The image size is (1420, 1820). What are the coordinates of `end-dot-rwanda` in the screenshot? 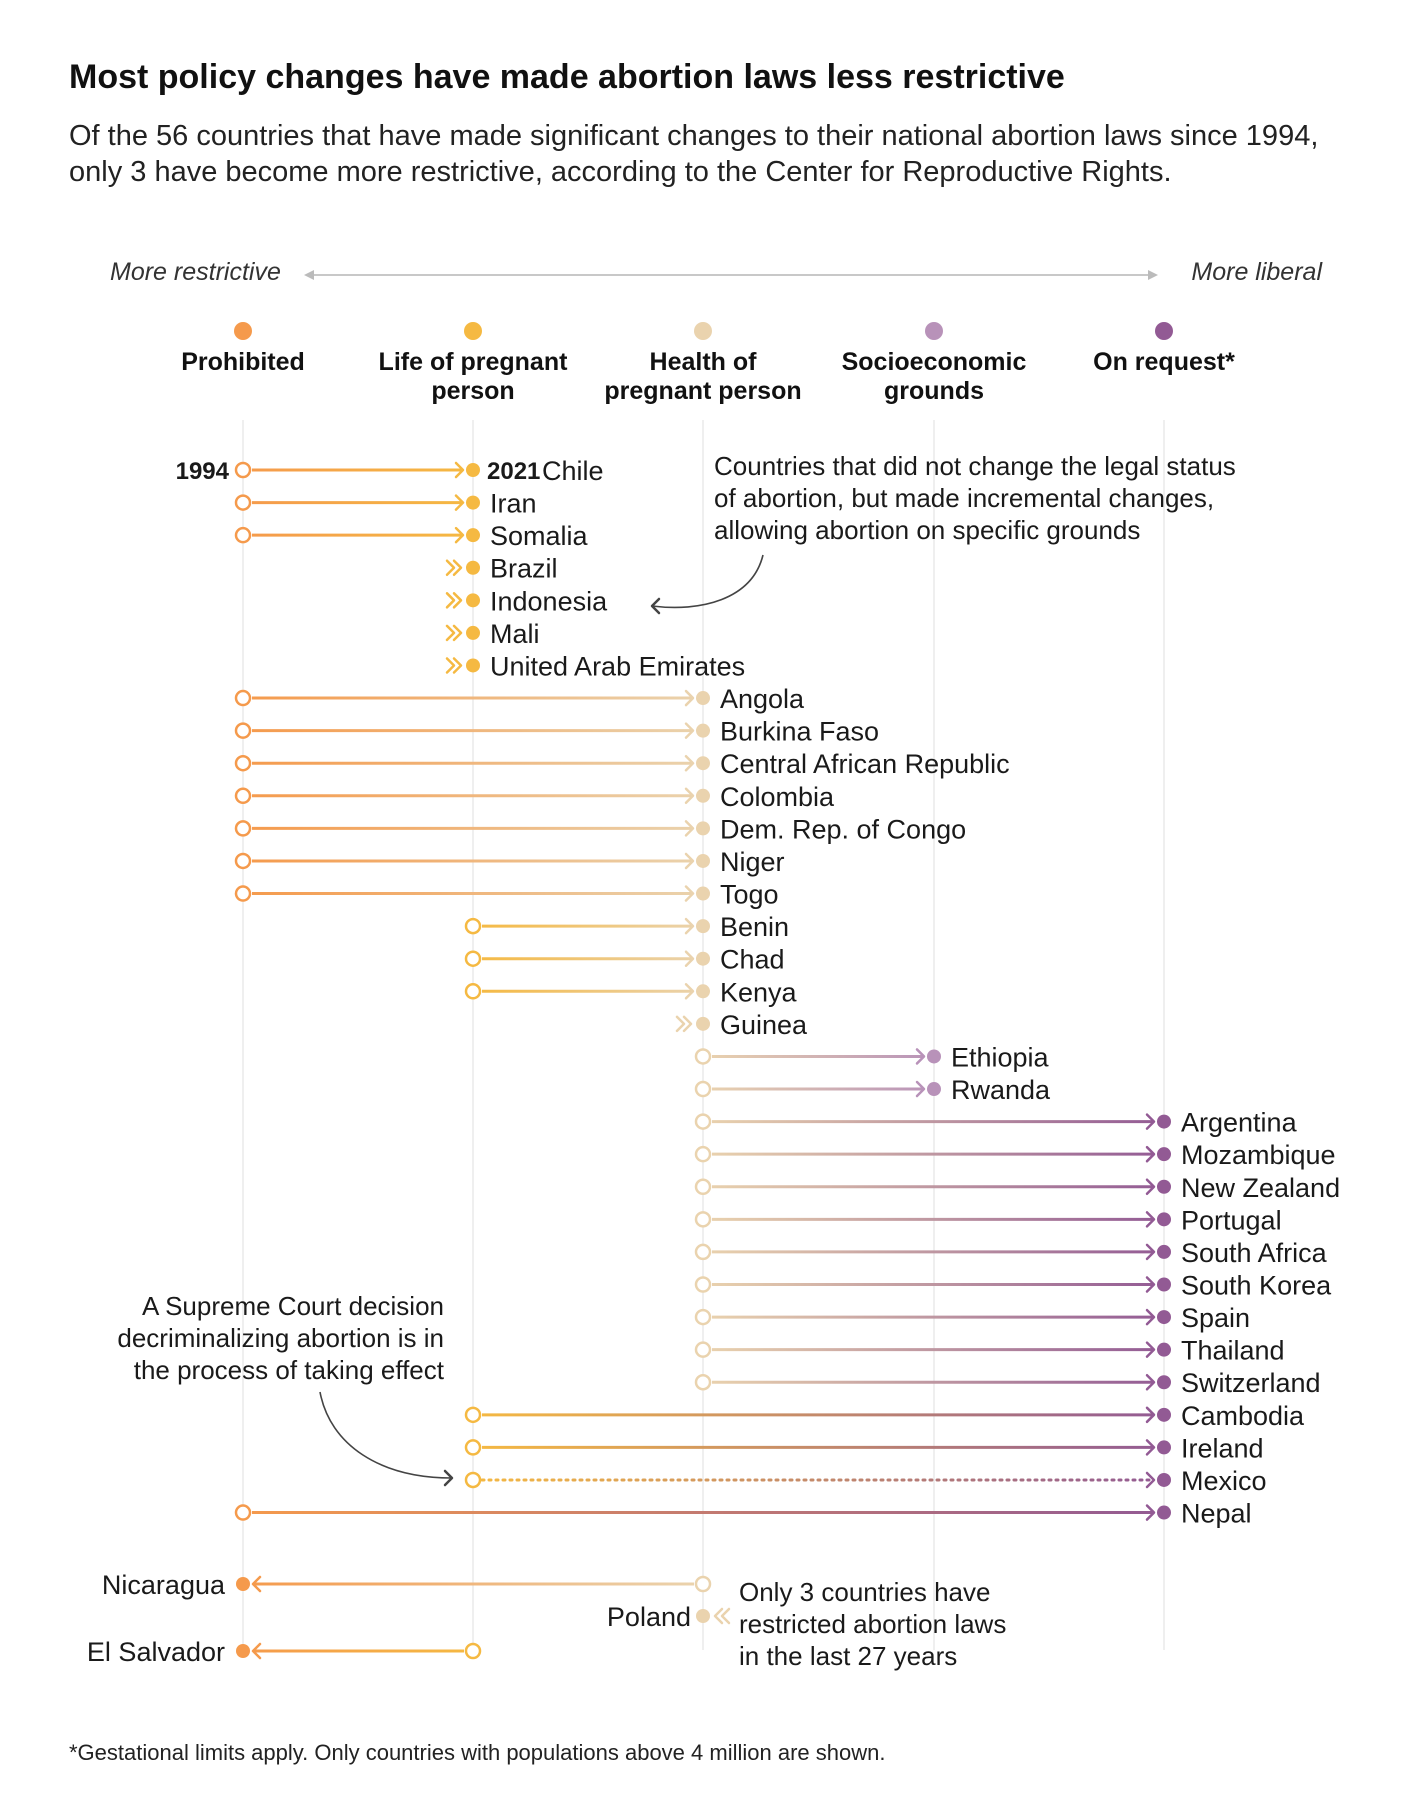 It's located at (934, 1089).